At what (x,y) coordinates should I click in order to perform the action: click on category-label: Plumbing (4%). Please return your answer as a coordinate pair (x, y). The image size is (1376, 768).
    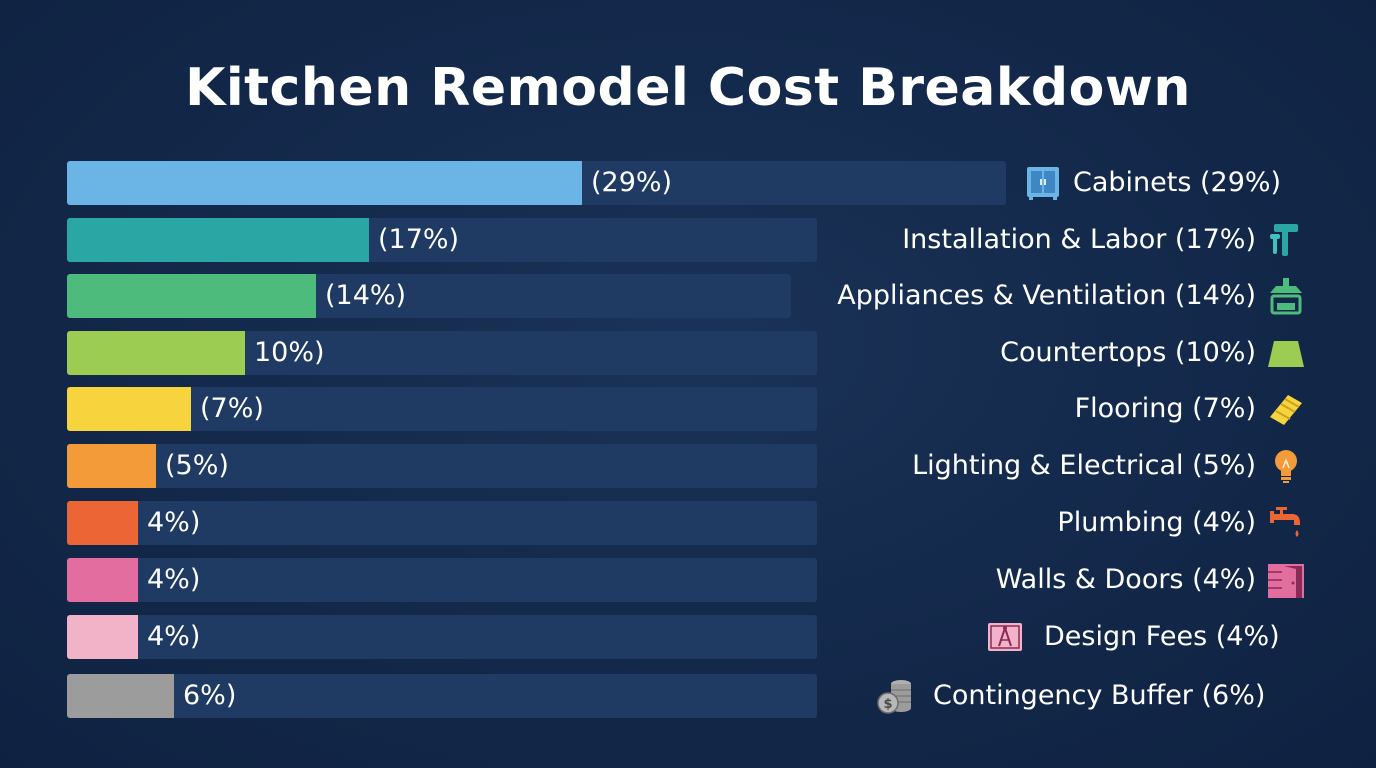
    Looking at the image, I should click on (1156, 522).